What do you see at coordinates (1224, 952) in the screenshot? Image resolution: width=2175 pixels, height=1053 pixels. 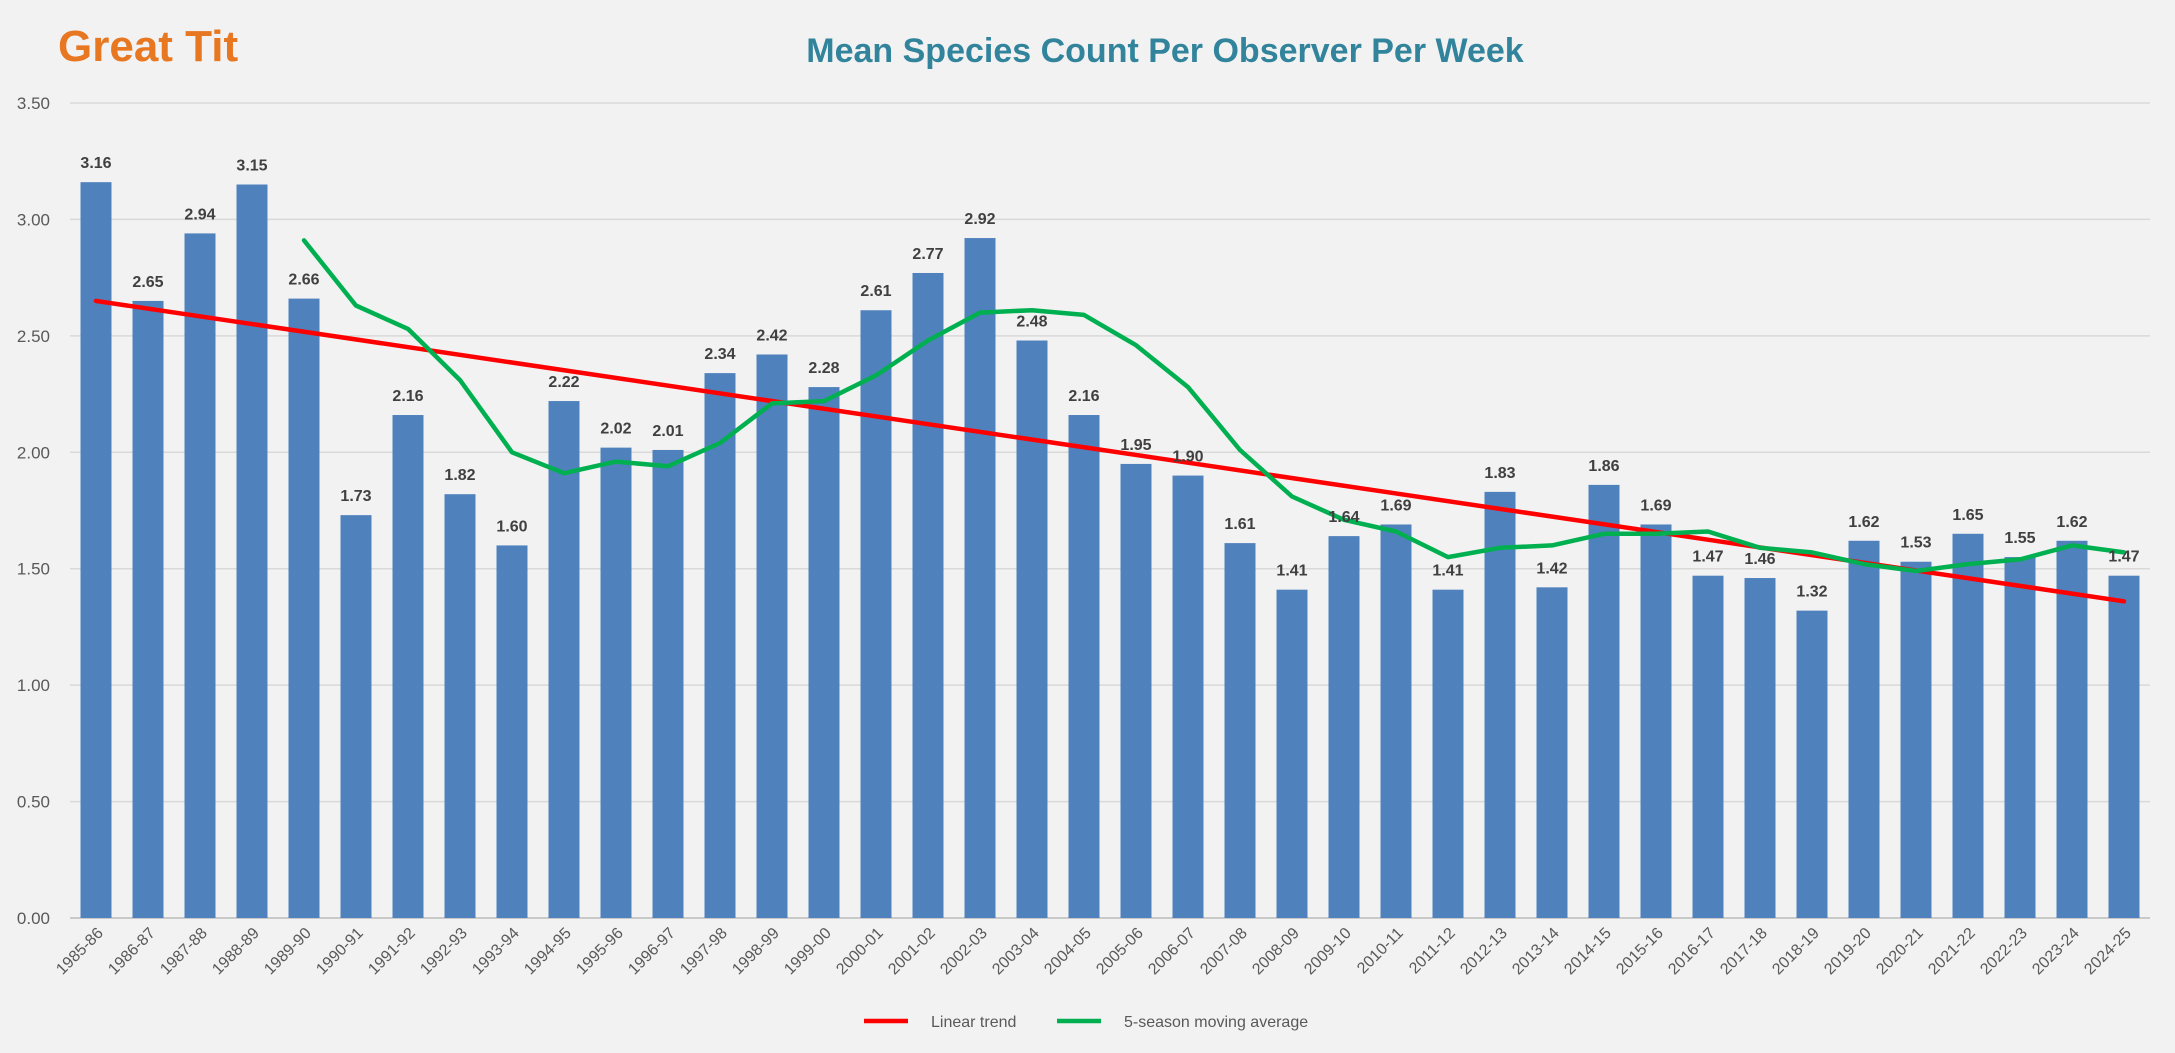 I see `x-tick-label: 2007-08` at bounding box center [1224, 952].